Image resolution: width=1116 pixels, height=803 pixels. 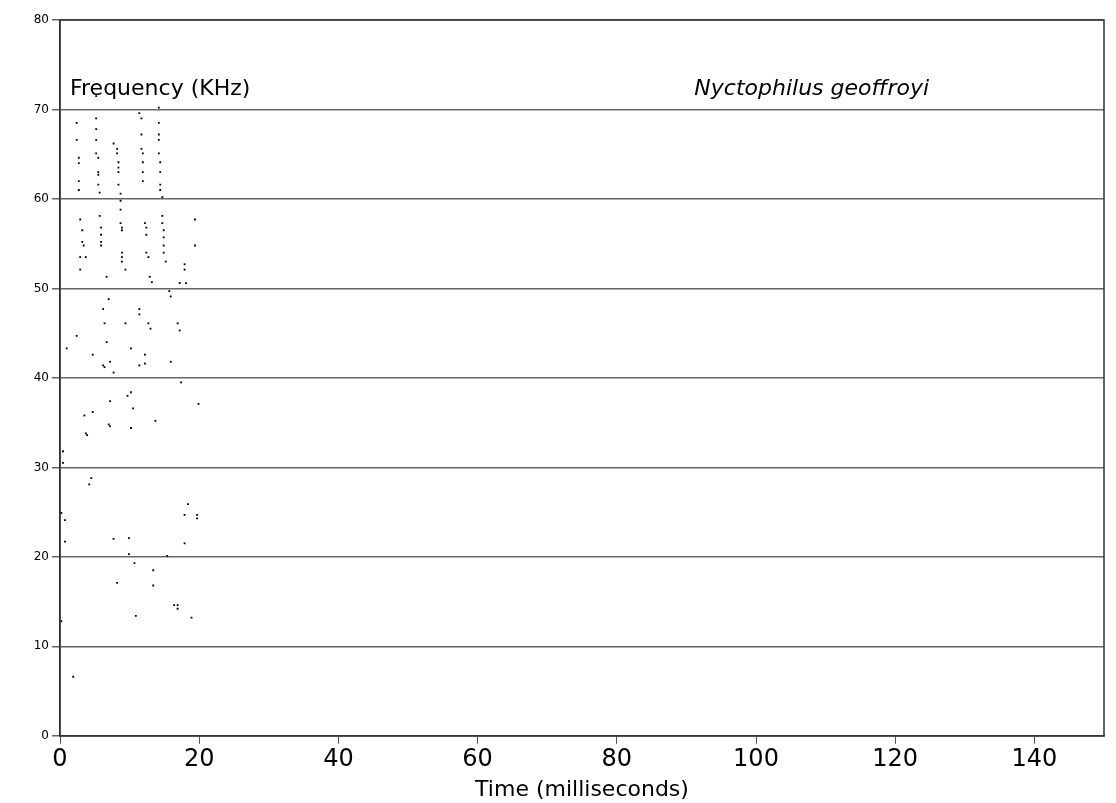 I want to click on y-tick-label: 20, so click(x=41, y=555).